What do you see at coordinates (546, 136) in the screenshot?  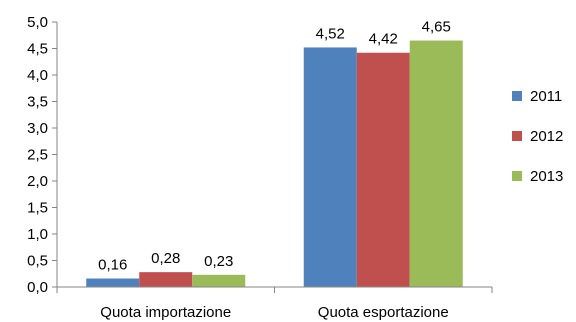 I see `legend-label: 2012` at bounding box center [546, 136].